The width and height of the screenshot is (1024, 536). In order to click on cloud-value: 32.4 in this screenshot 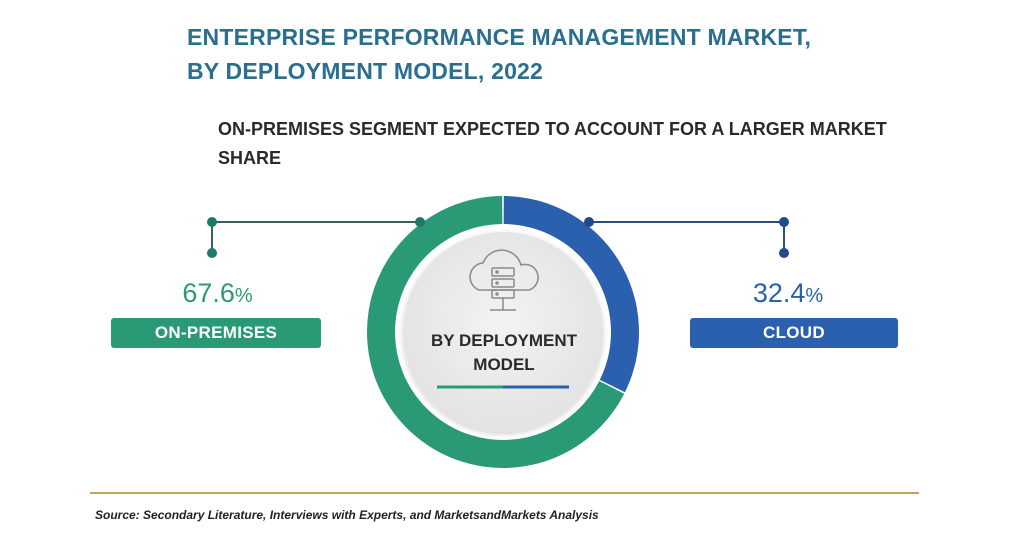, I will do `click(779, 293)`.